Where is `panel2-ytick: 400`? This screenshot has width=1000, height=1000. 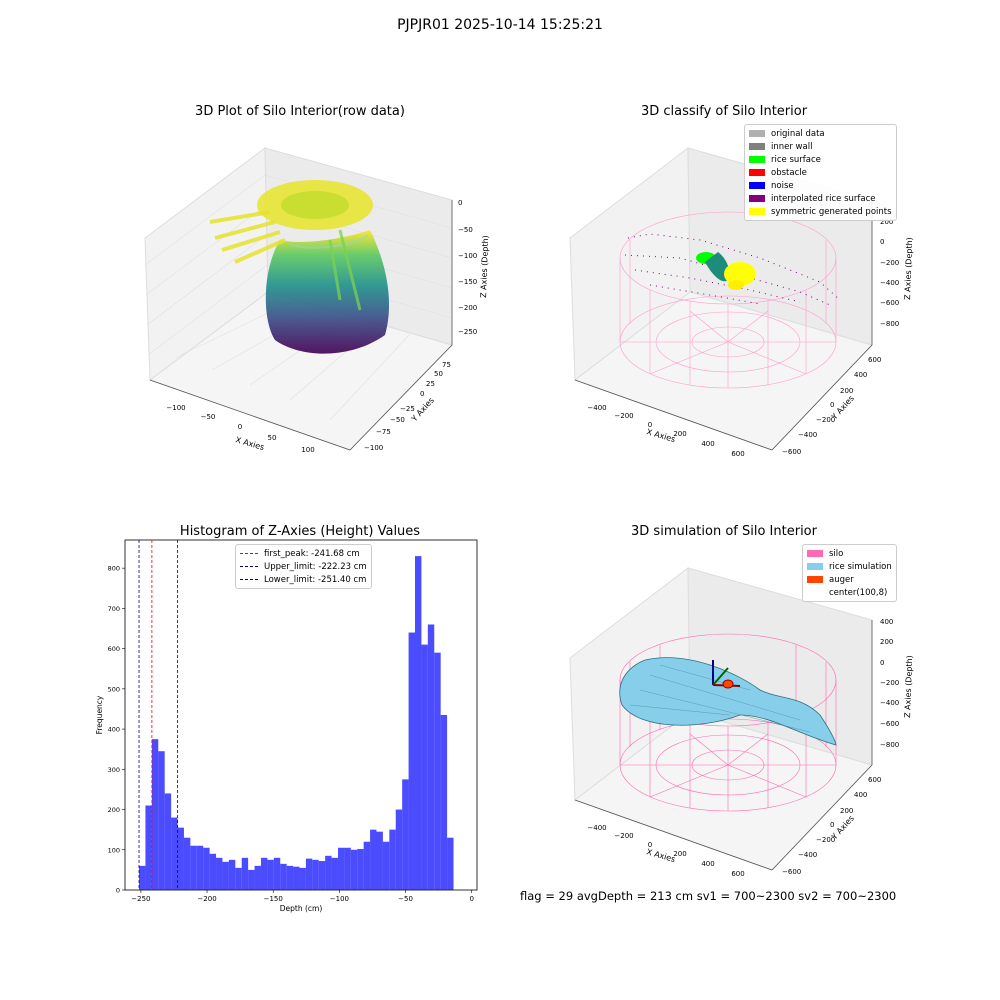
panel2-ytick: 400 is located at coordinates (860, 375).